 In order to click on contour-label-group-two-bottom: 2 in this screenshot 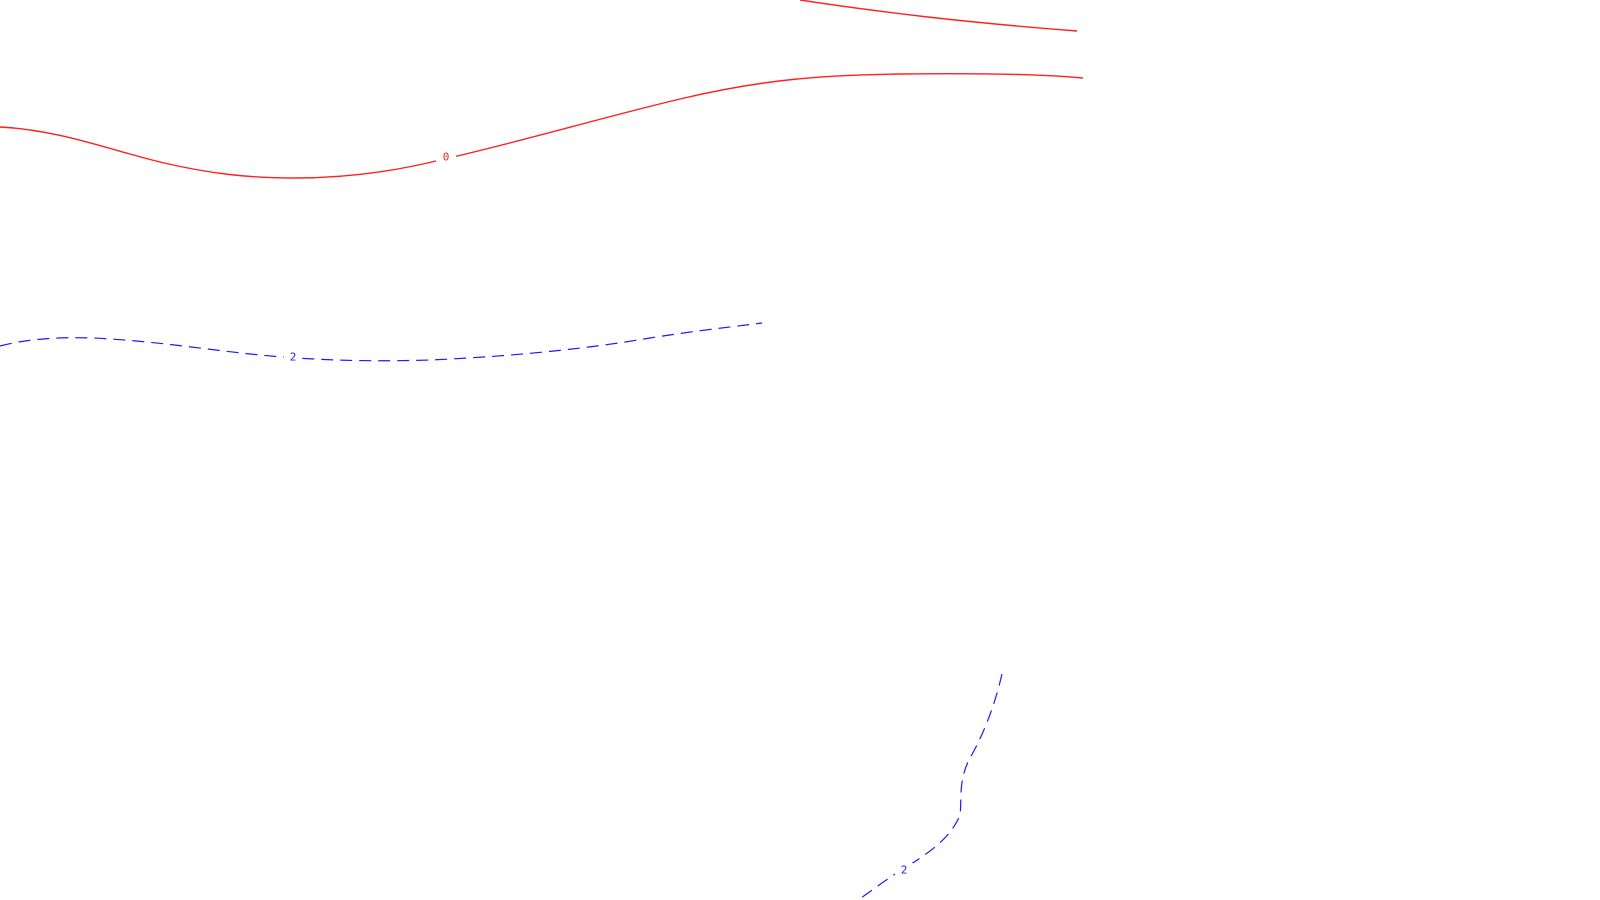, I will do `click(904, 870)`.